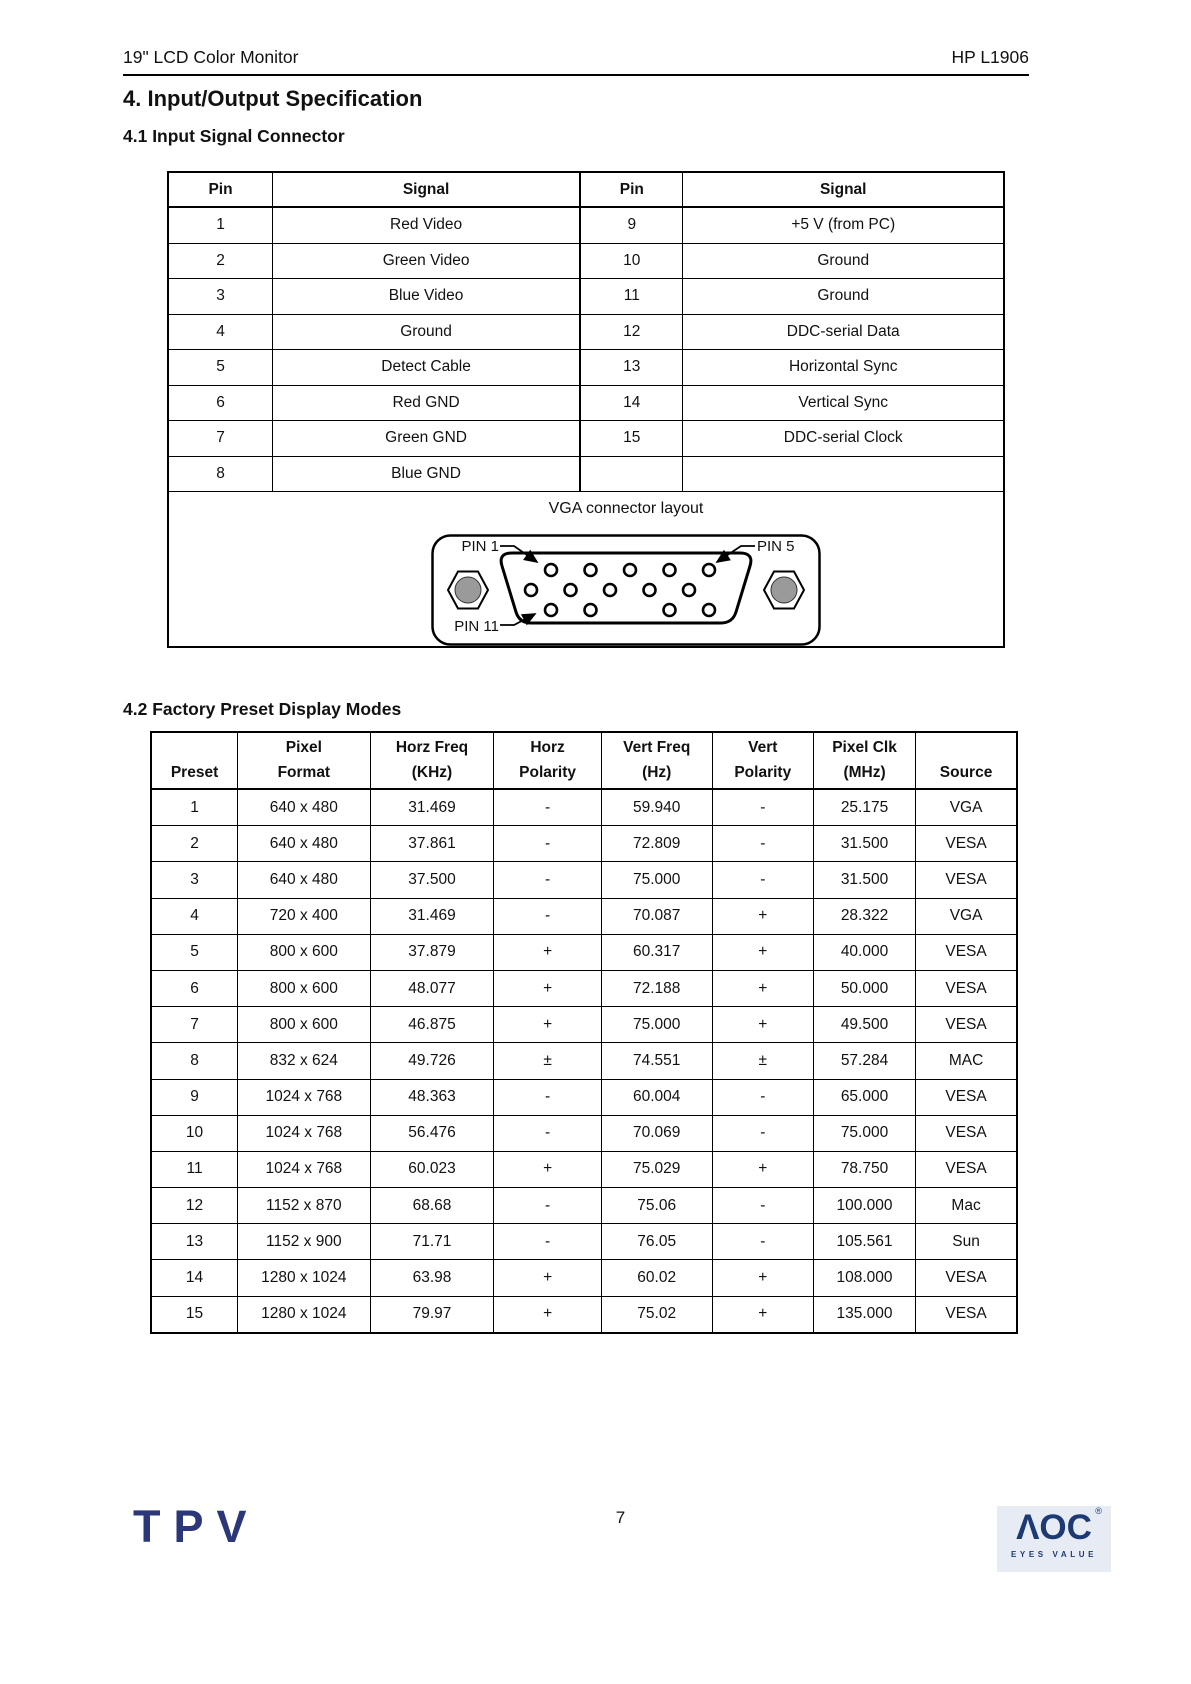 This screenshot has height=1684, width=1191. Describe the element at coordinates (620, 1517) in the screenshot. I see `page-number: 7` at that location.